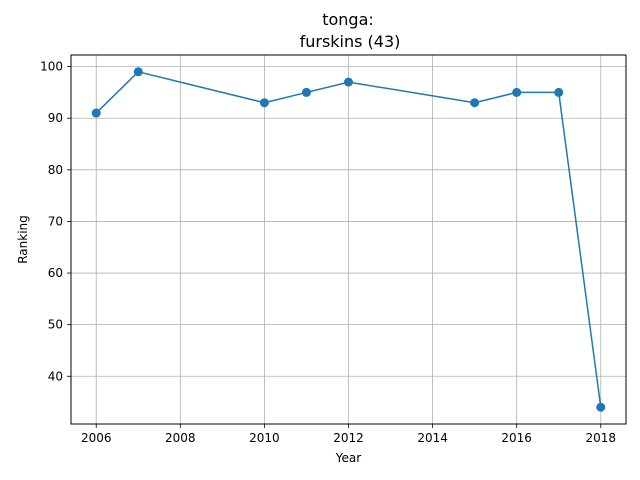 This screenshot has width=640, height=480. Describe the element at coordinates (180, 438) in the screenshot. I see `x-tick-label: 2008` at that location.